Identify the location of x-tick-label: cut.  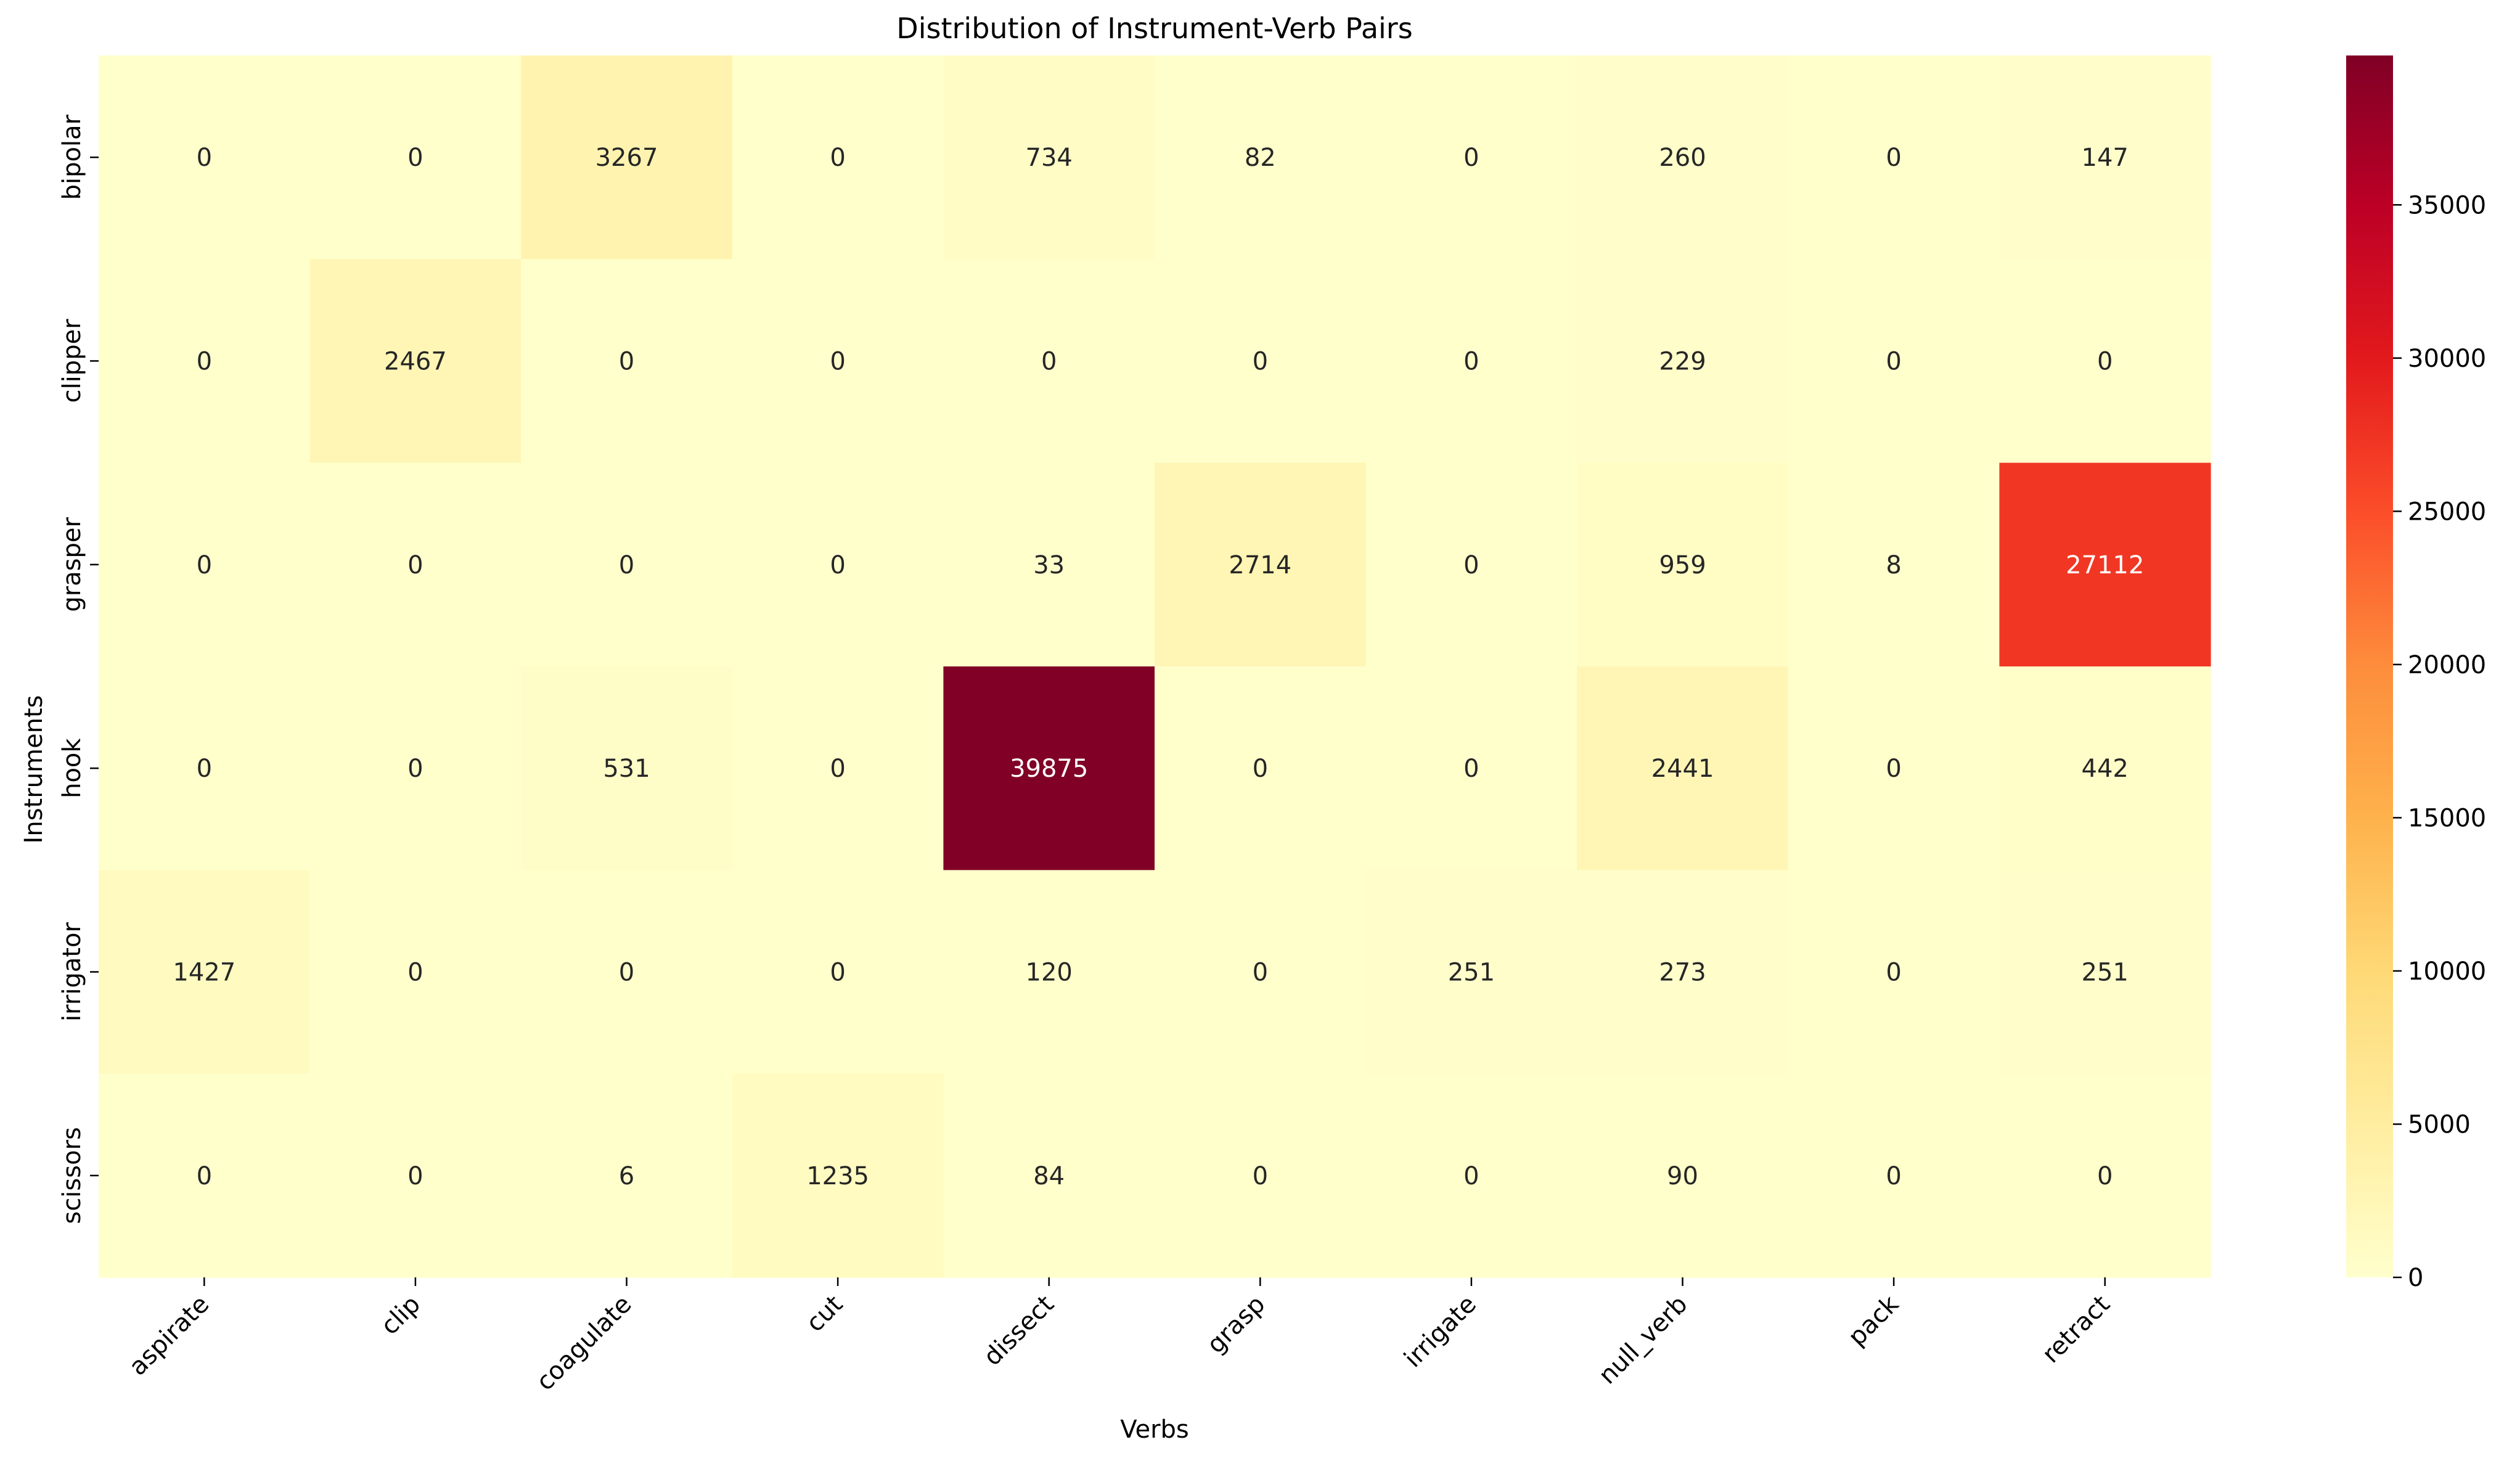
(824, 1314).